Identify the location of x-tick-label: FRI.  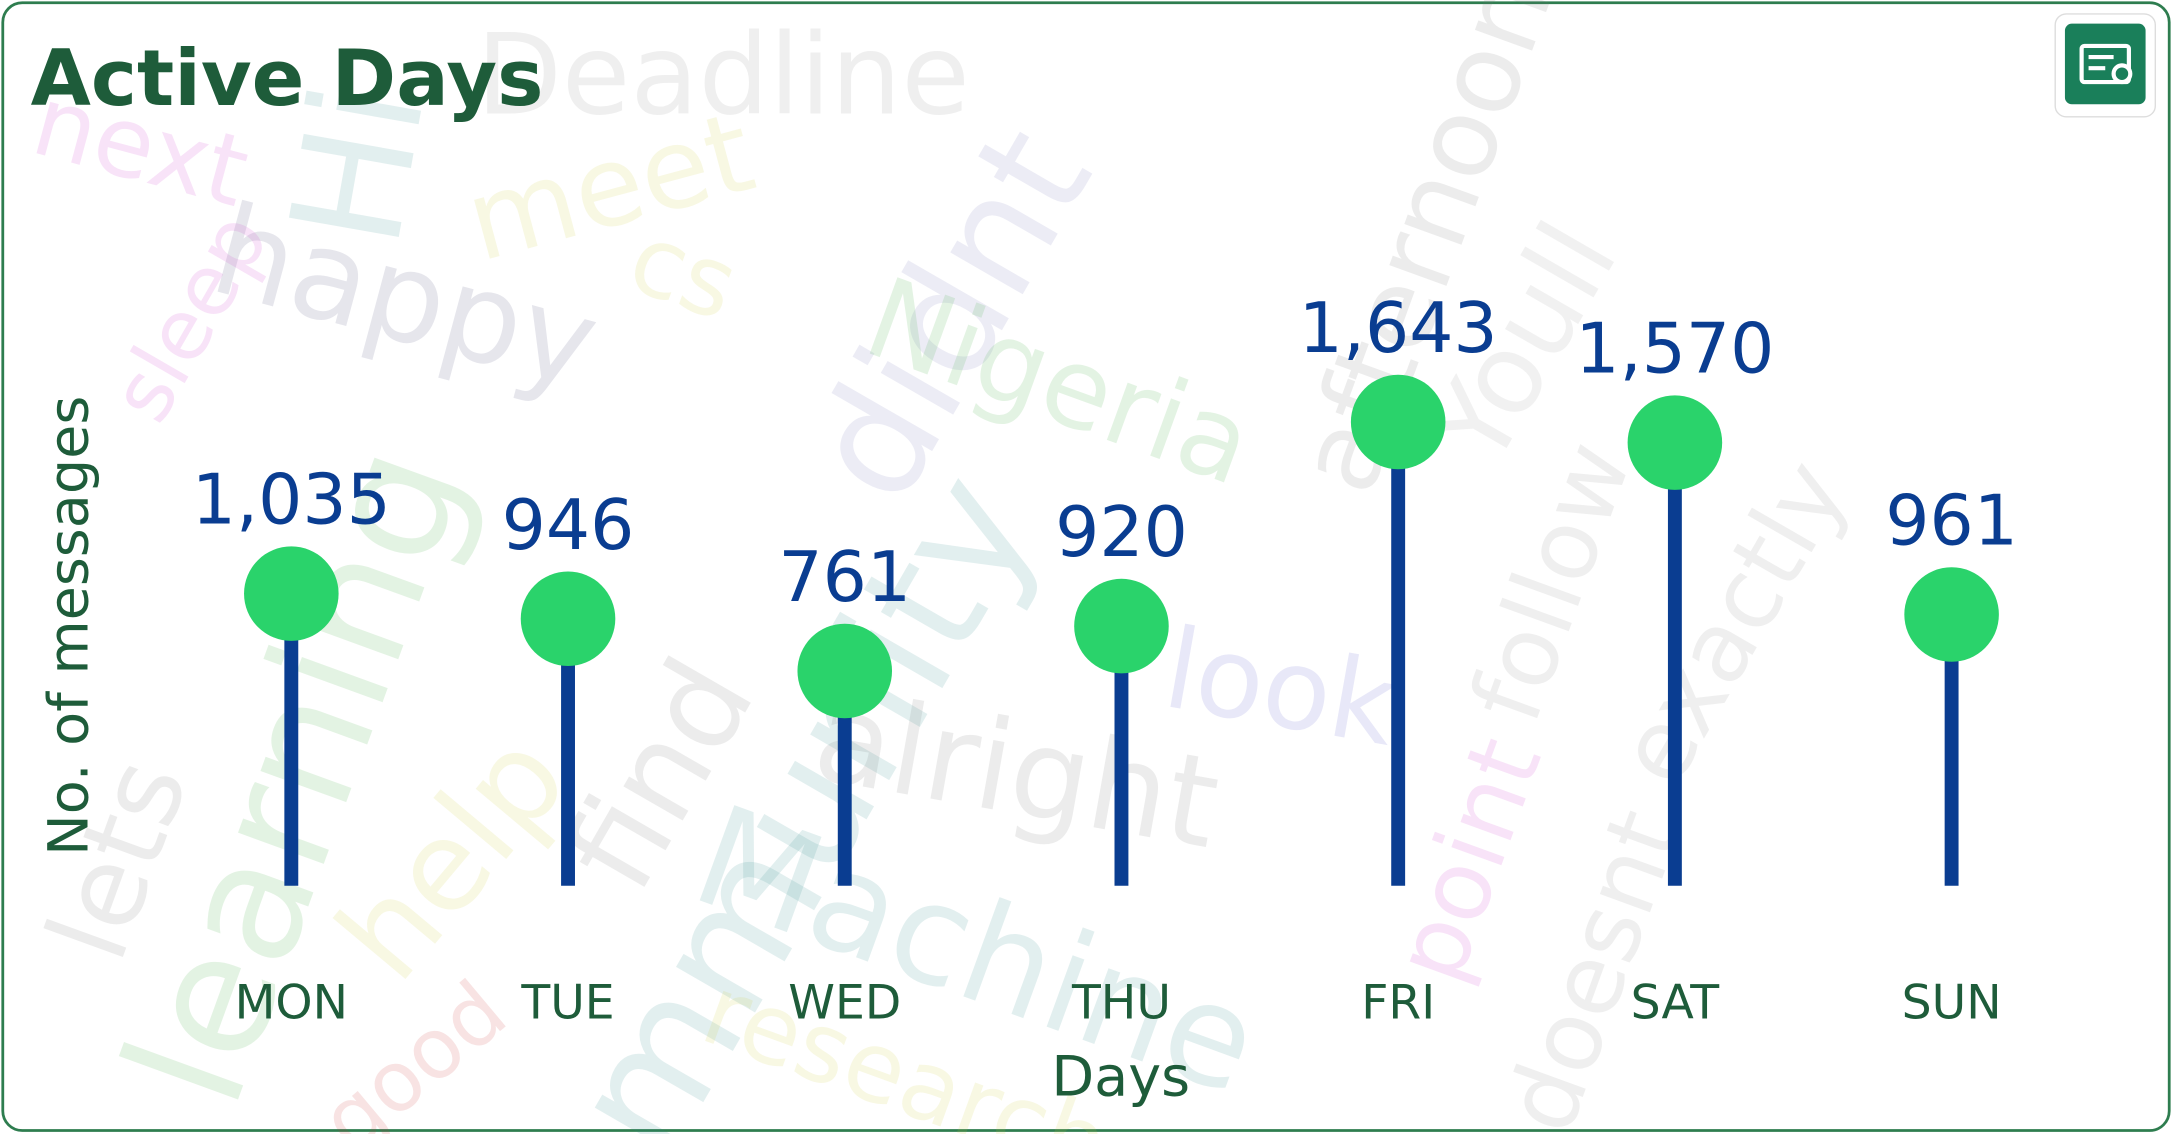
(1398, 1002).